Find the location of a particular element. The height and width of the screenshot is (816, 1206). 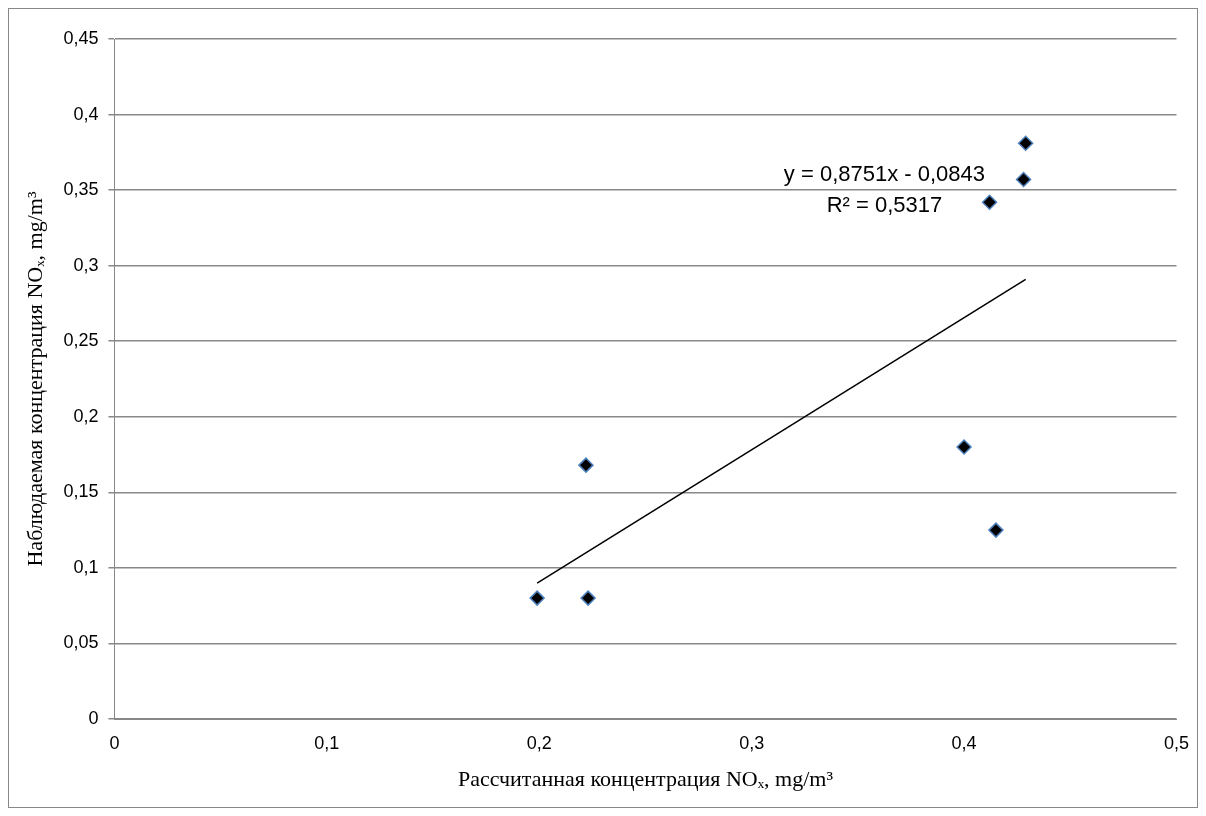

y-tick-label: 0 is located at coordinates (93, 717).